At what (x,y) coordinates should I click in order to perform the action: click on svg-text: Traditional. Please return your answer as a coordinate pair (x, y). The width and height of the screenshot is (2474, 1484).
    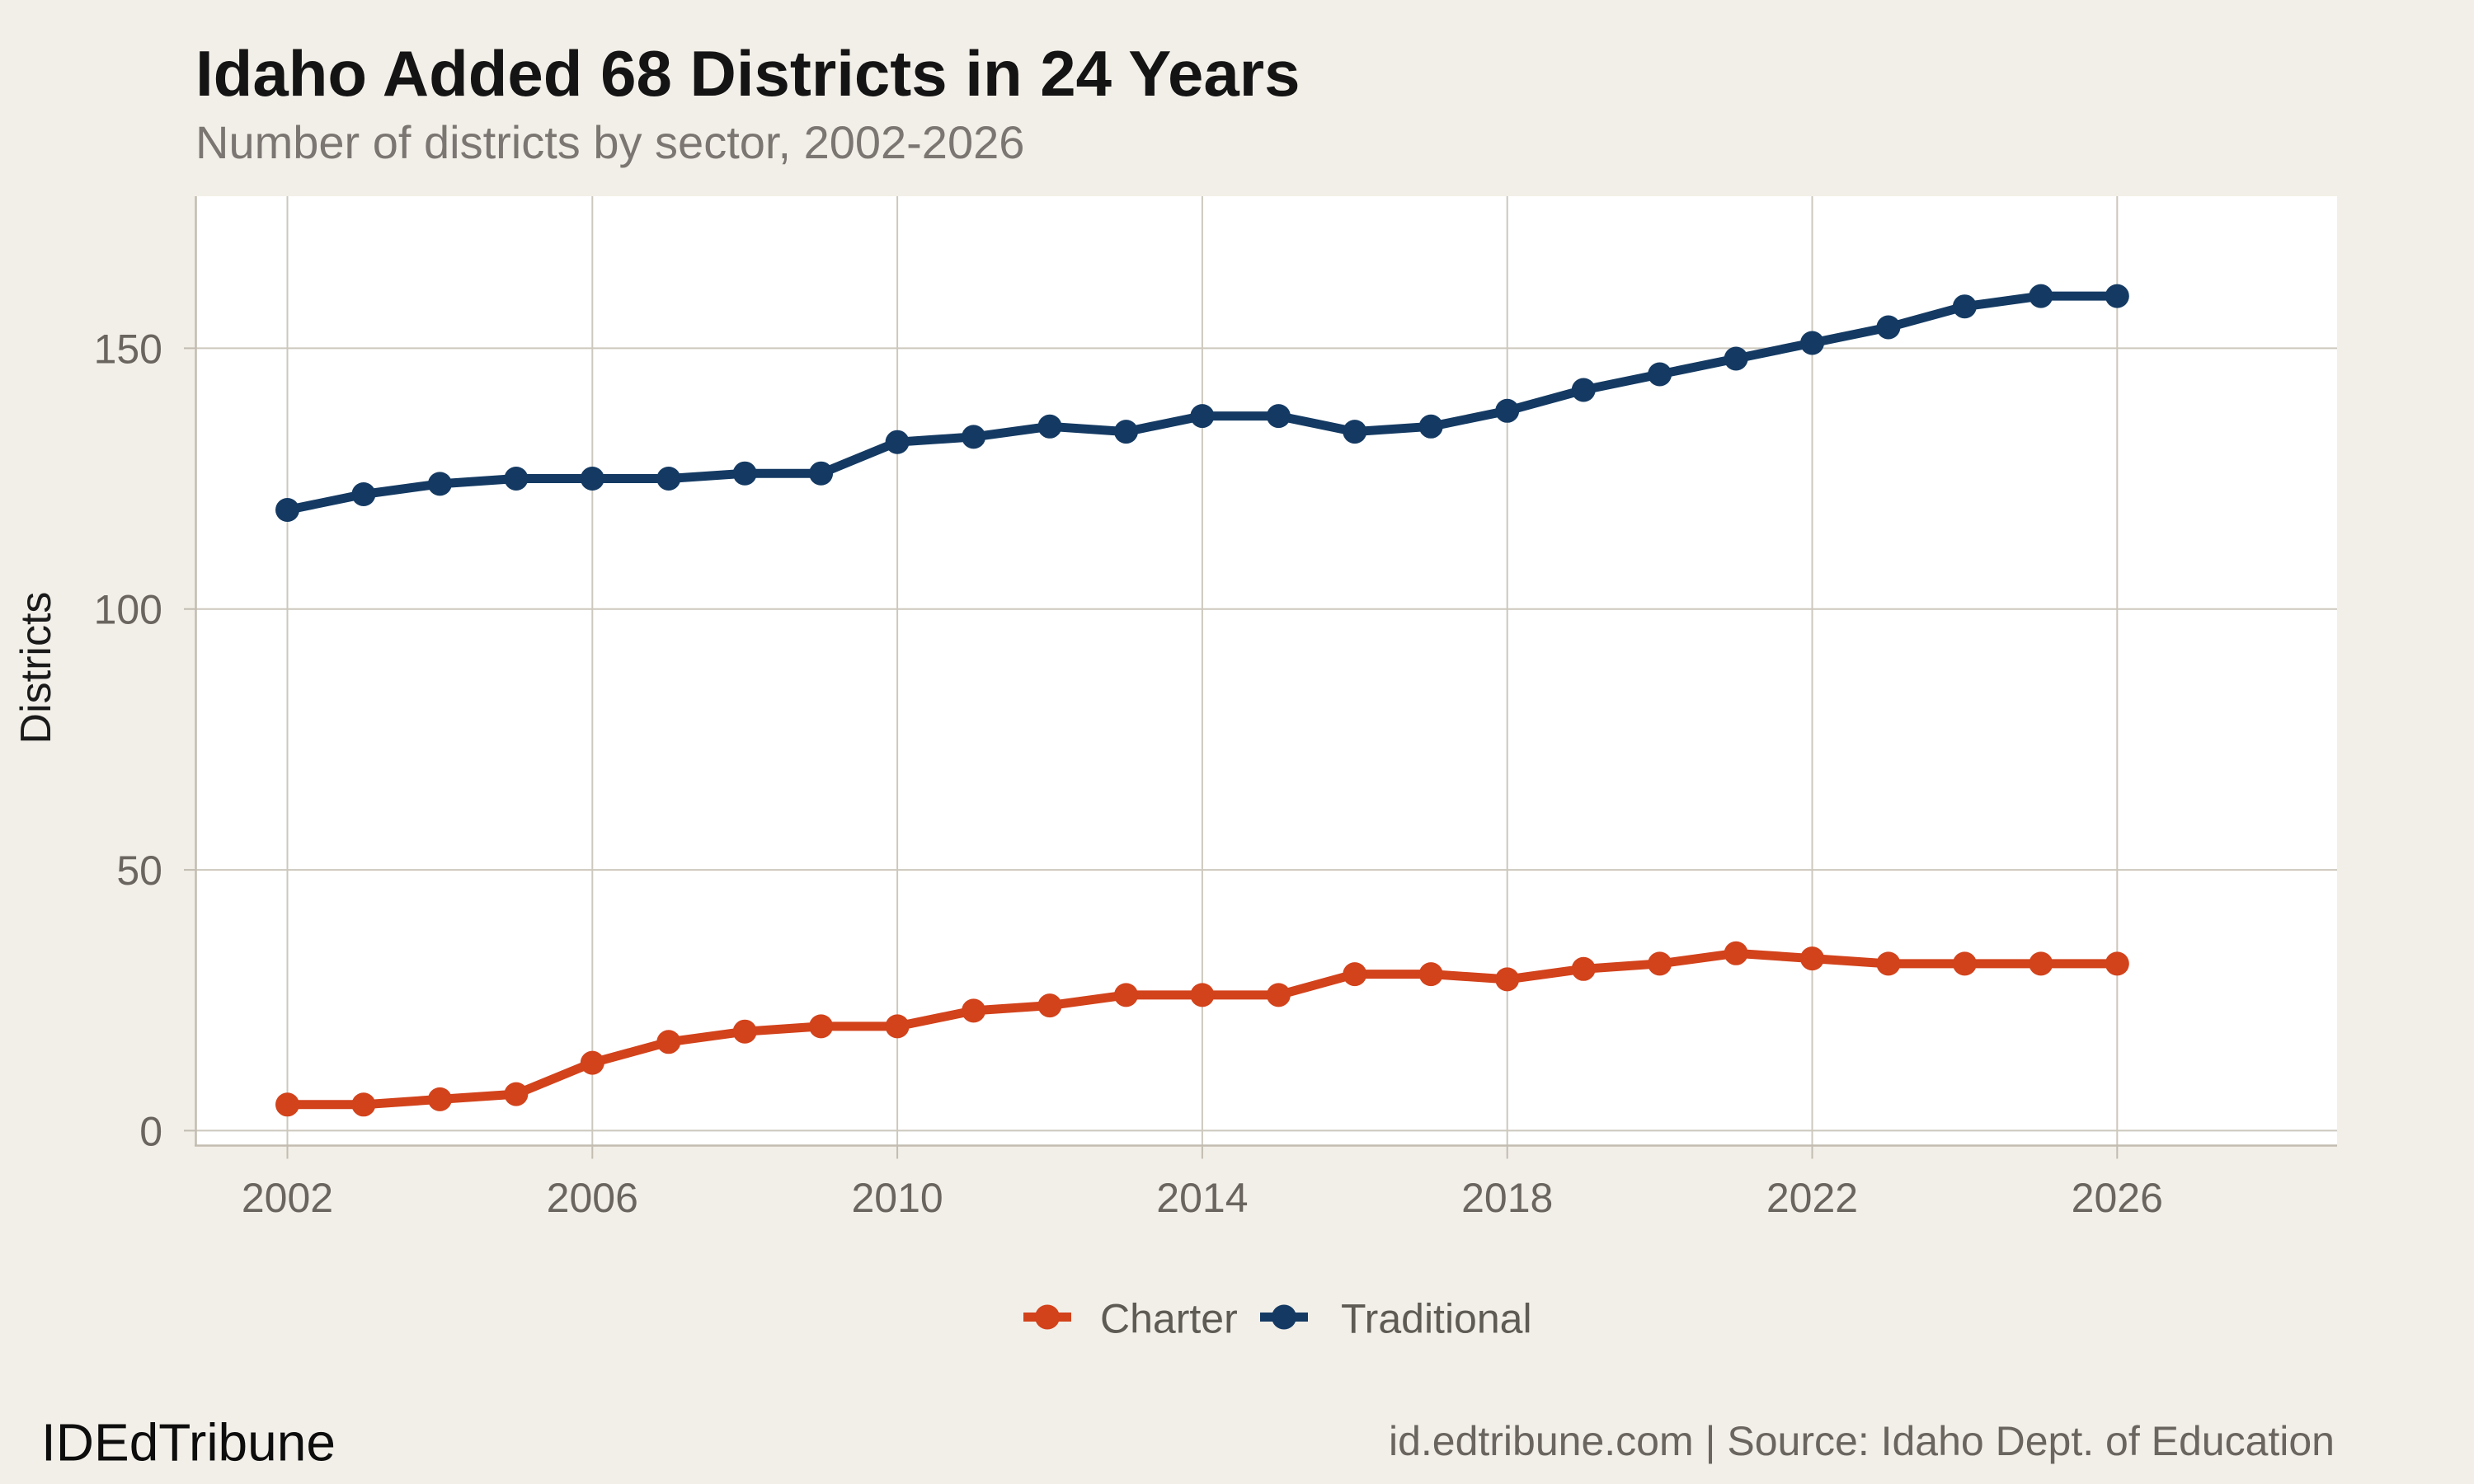
    Looking at the image, I should click on (1436, 1319).